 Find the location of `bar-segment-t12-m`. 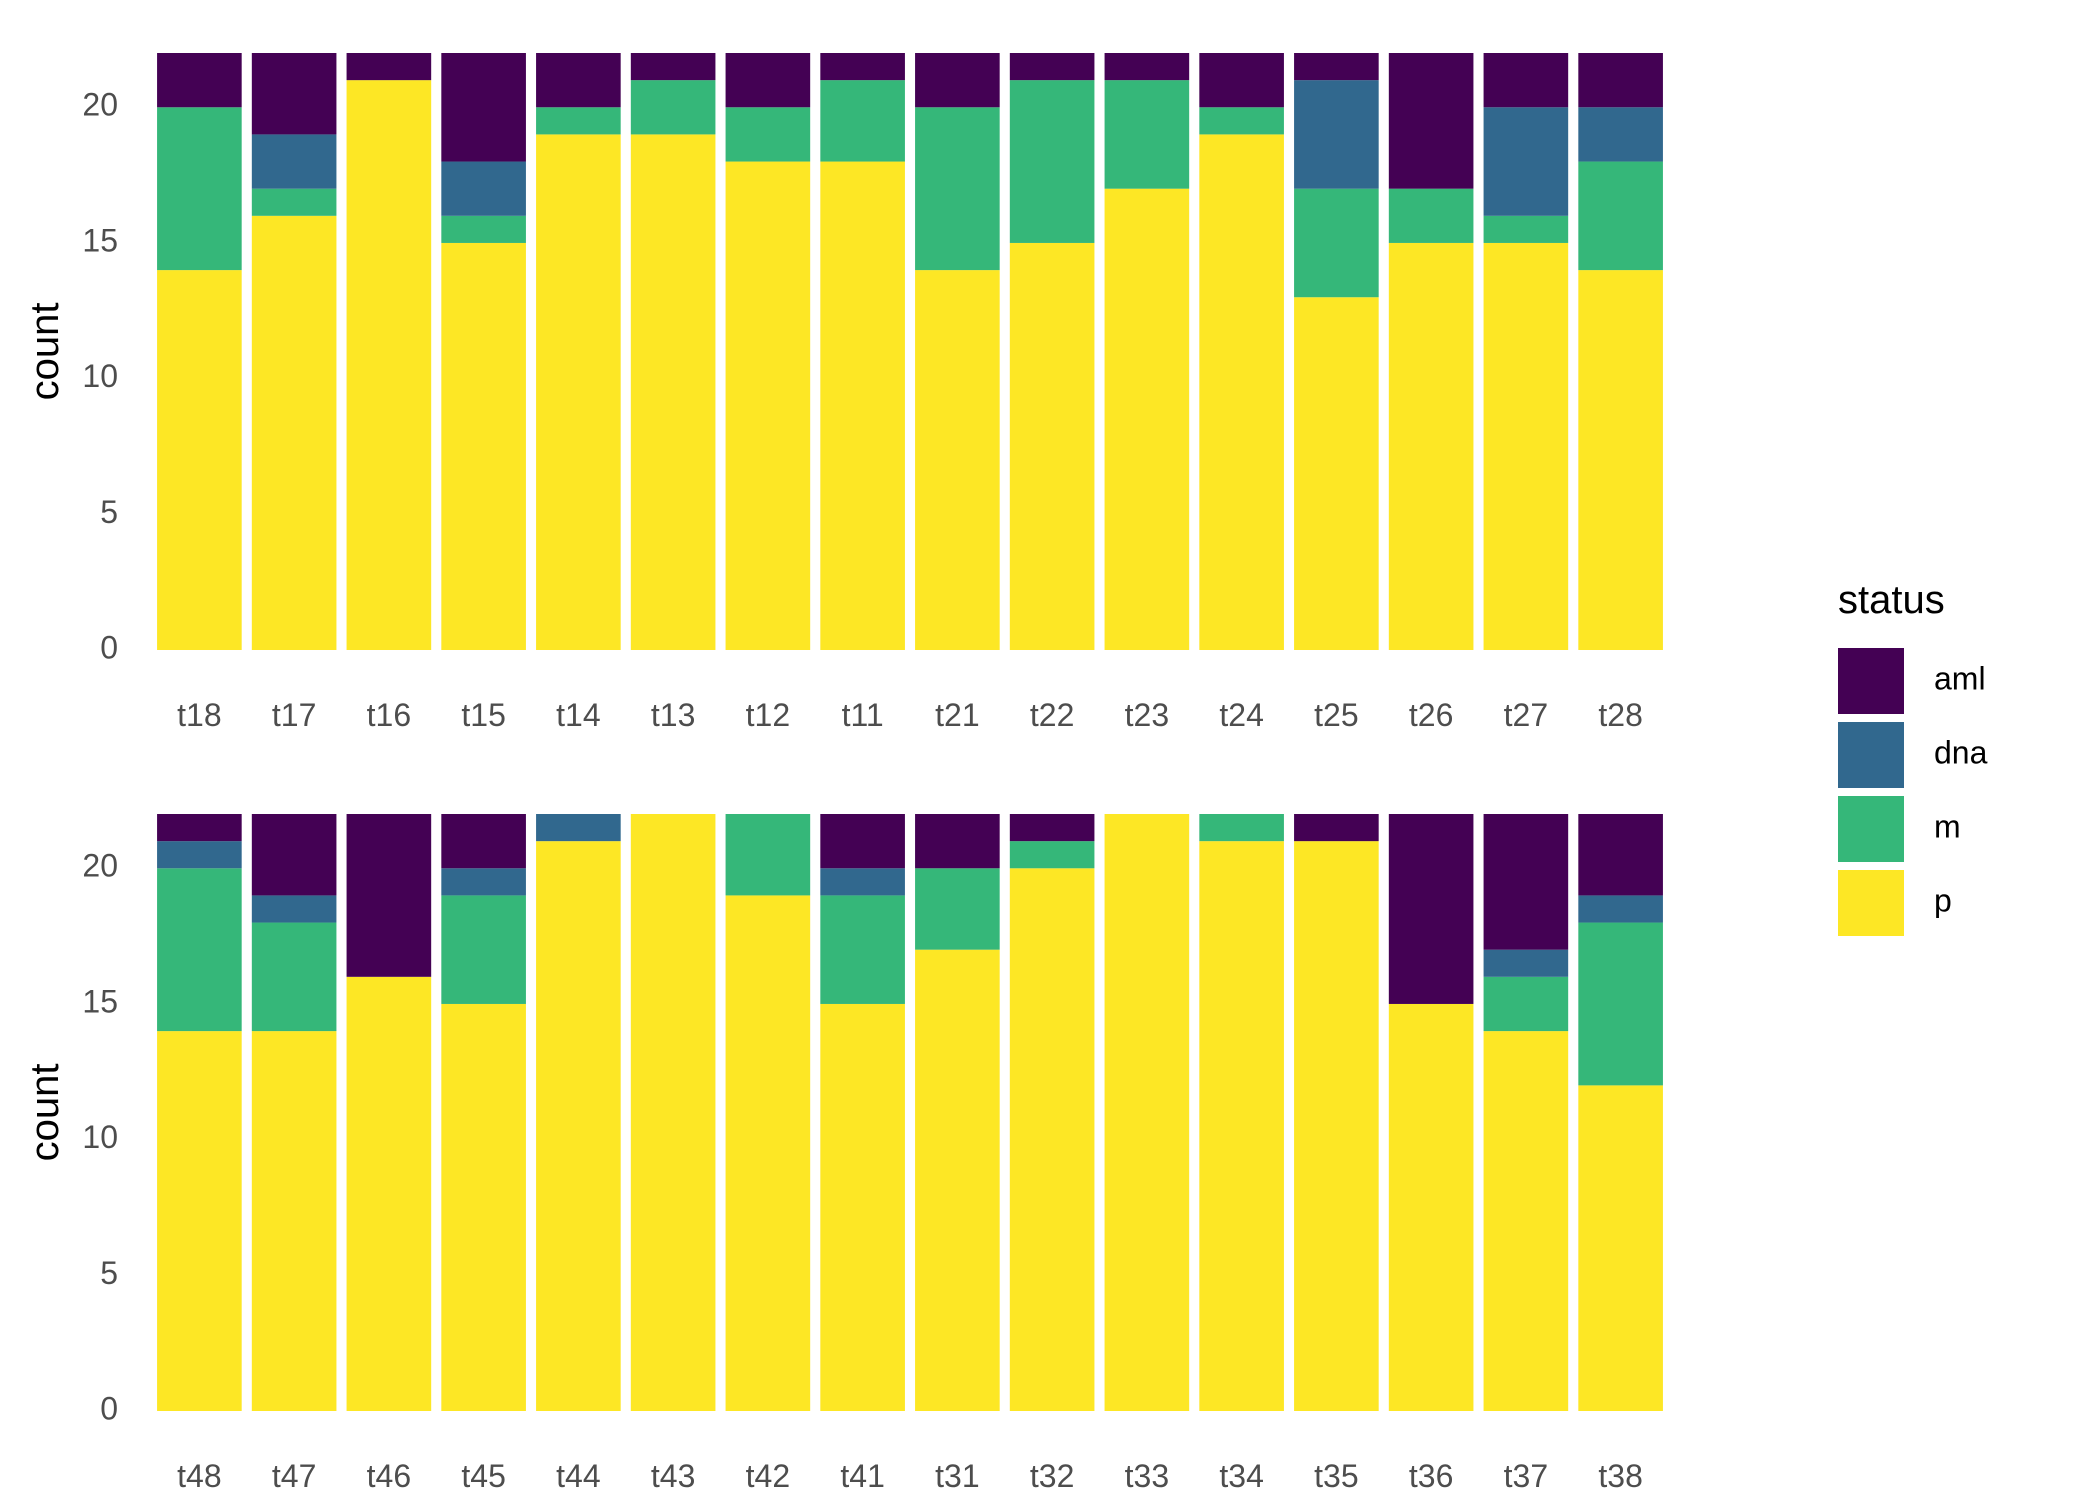

bar-segment-t12-m is located at coordinates (768, 134).